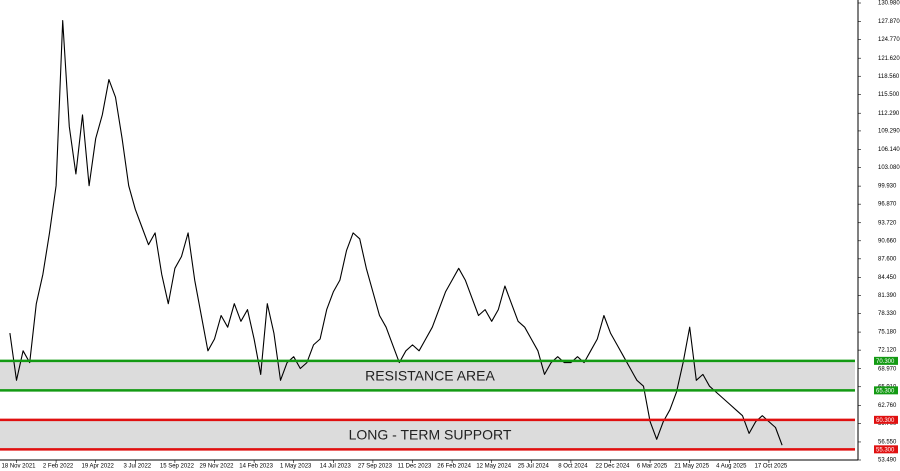 The height and width of the screenshot is (471, 900). What do you see at coordinates (889, 131) in the screenshot?
I see `y-tick-label: 109.290` at bounding box center [889, 131].